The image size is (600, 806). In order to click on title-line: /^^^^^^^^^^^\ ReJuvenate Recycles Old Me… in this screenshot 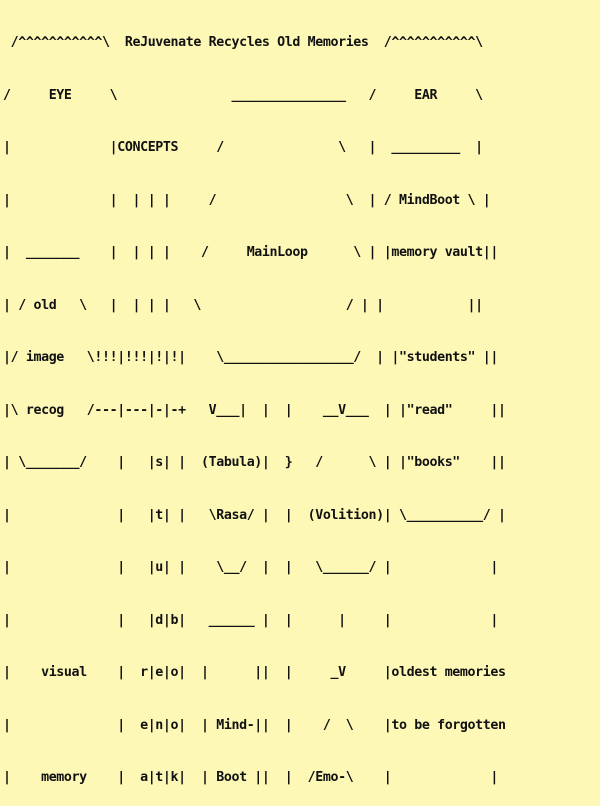, I will do `click(243, 42)`.